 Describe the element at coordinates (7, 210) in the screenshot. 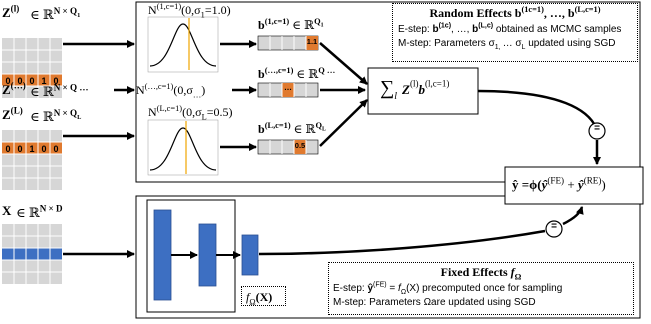

I see `x-label: X` at that location.